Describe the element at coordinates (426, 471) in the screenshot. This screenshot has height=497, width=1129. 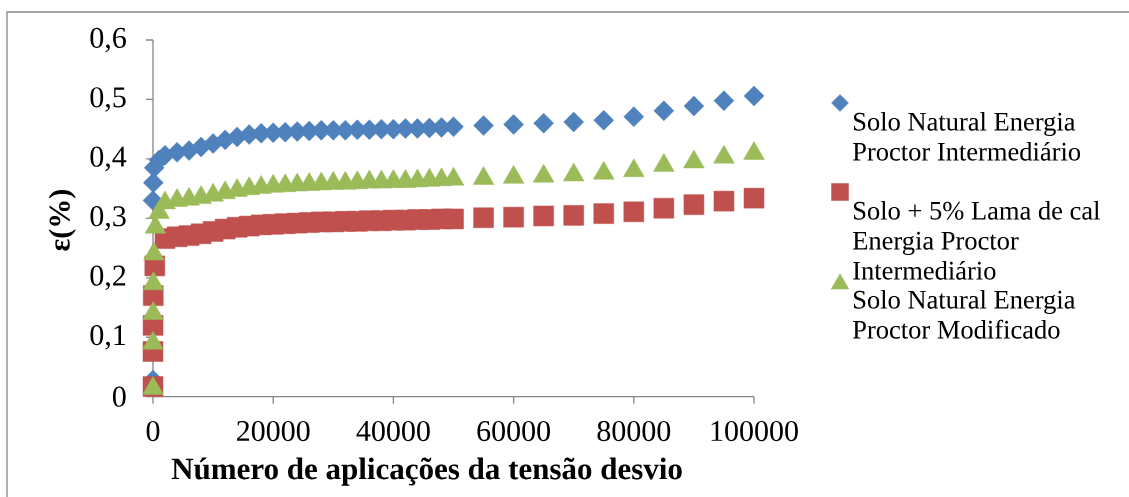
I see `x-axis-title: Número de aplicações da tensão desvio` at that location.